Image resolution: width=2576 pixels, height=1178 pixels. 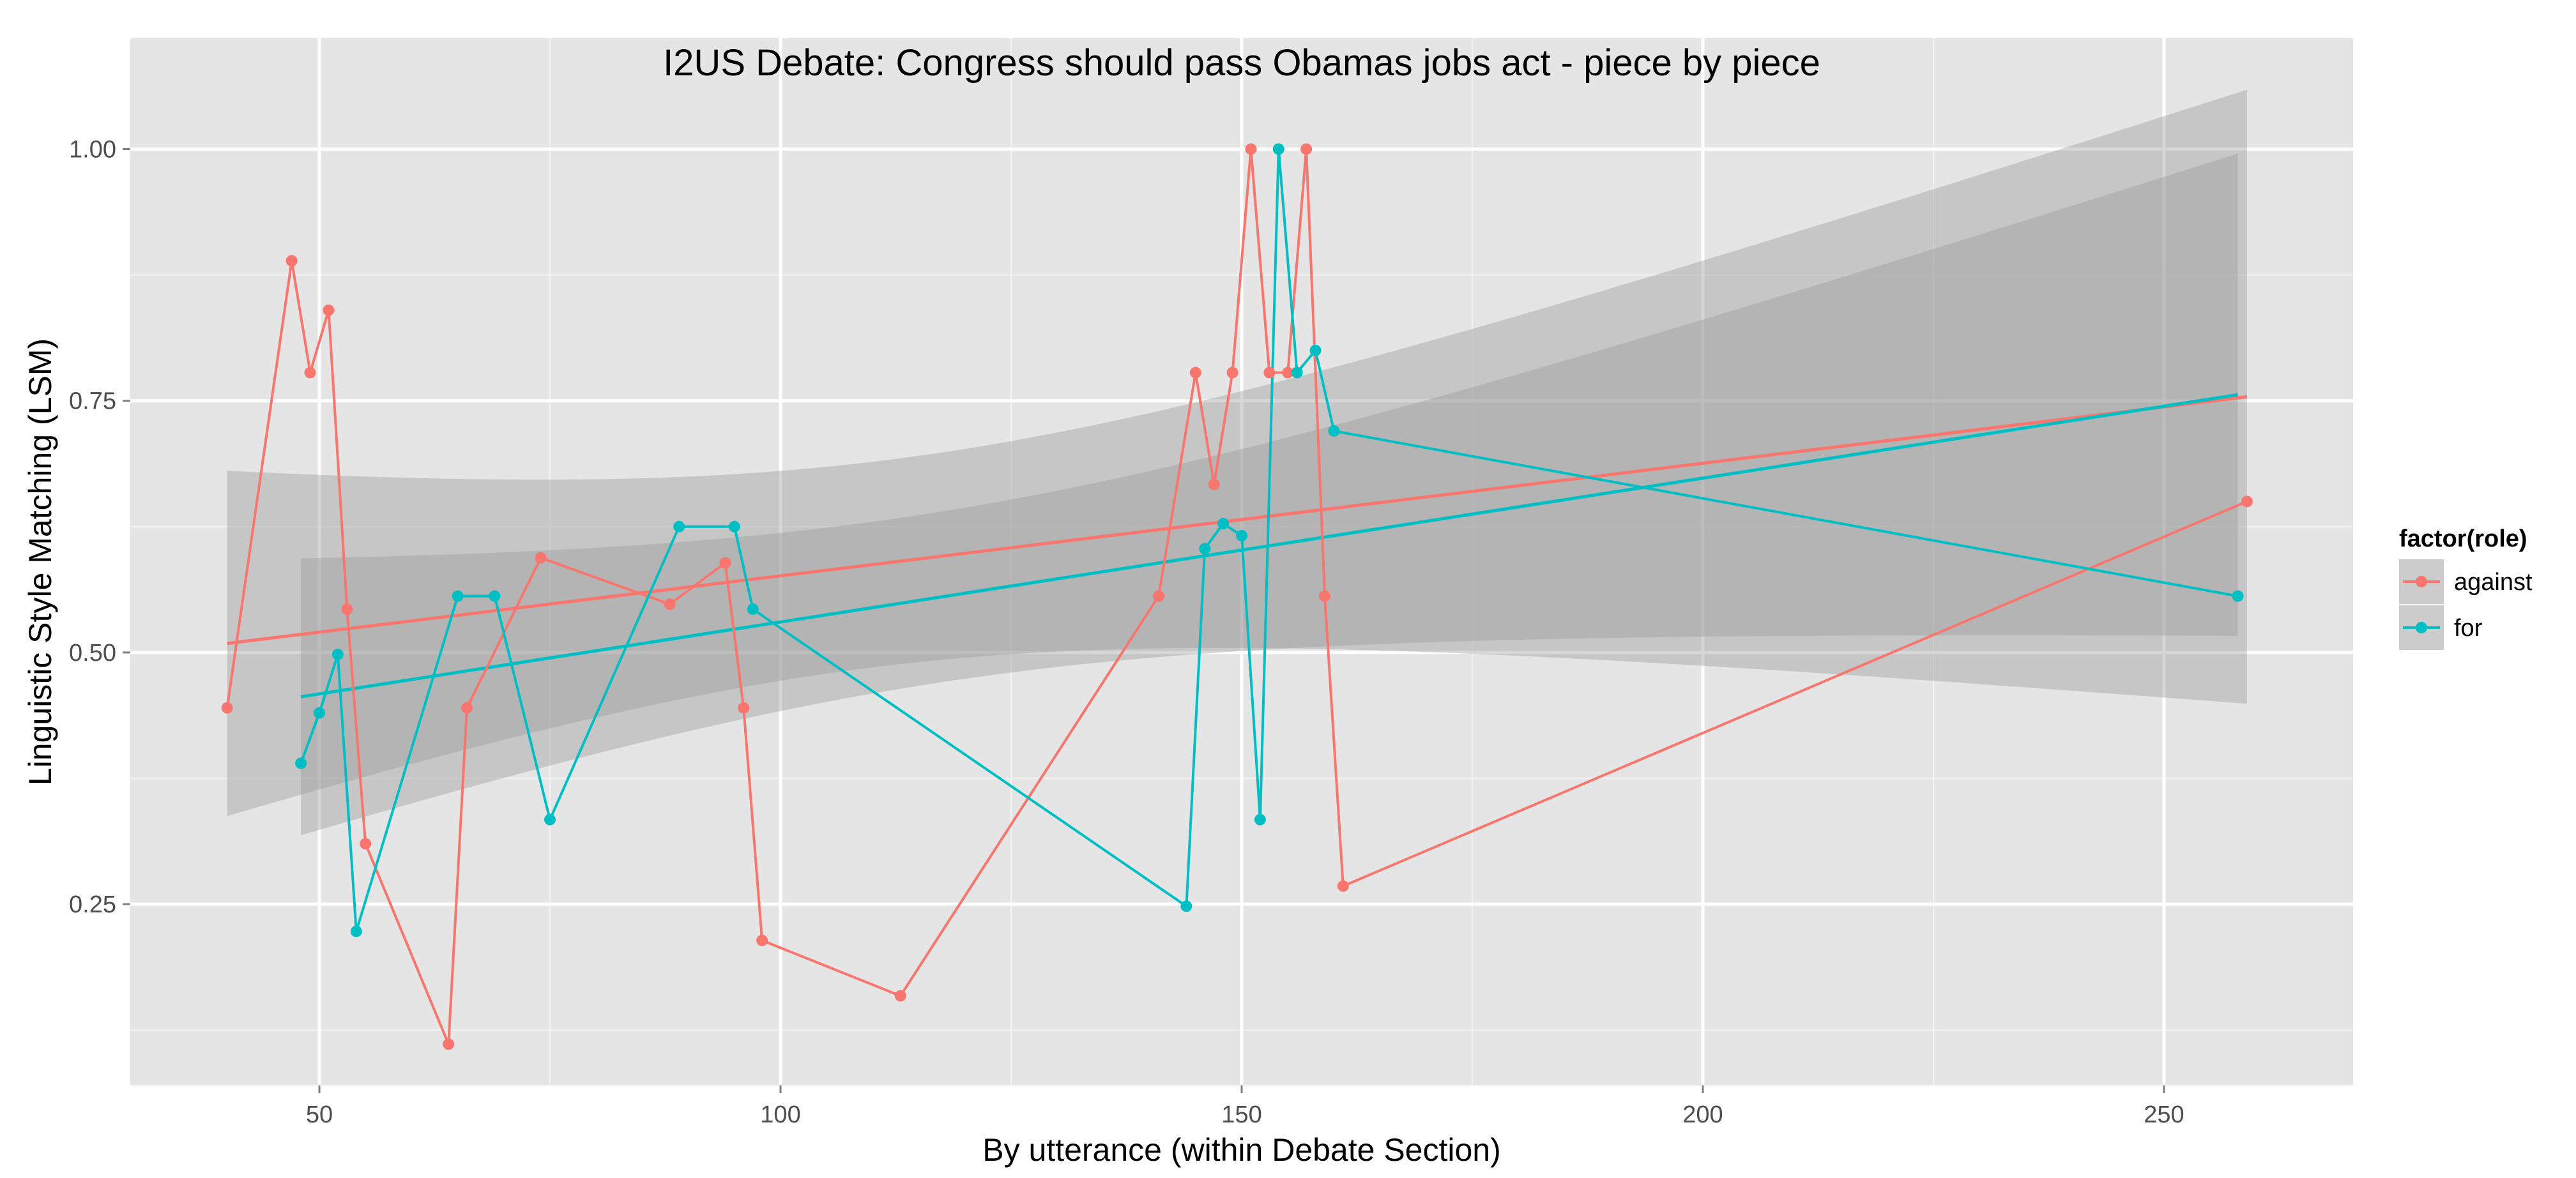 What do you see at coordinates (780, 1114) in the screenshot?
I see `x-tick-label: 100` at bounding box center [780, 1114].